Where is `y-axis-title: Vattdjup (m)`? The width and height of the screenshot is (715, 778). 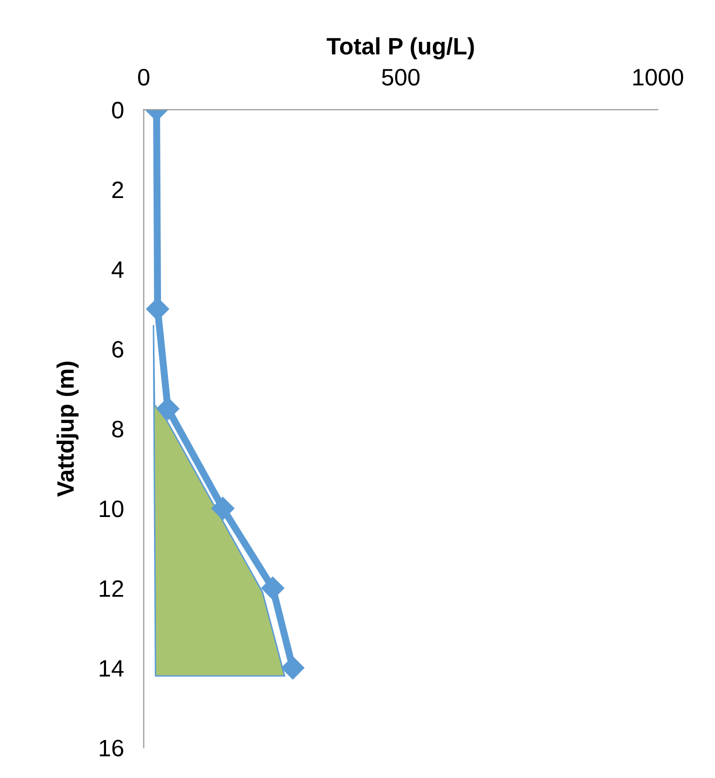 y-axis-title: Vattdjup (m) is located at coordinates (67, 429).